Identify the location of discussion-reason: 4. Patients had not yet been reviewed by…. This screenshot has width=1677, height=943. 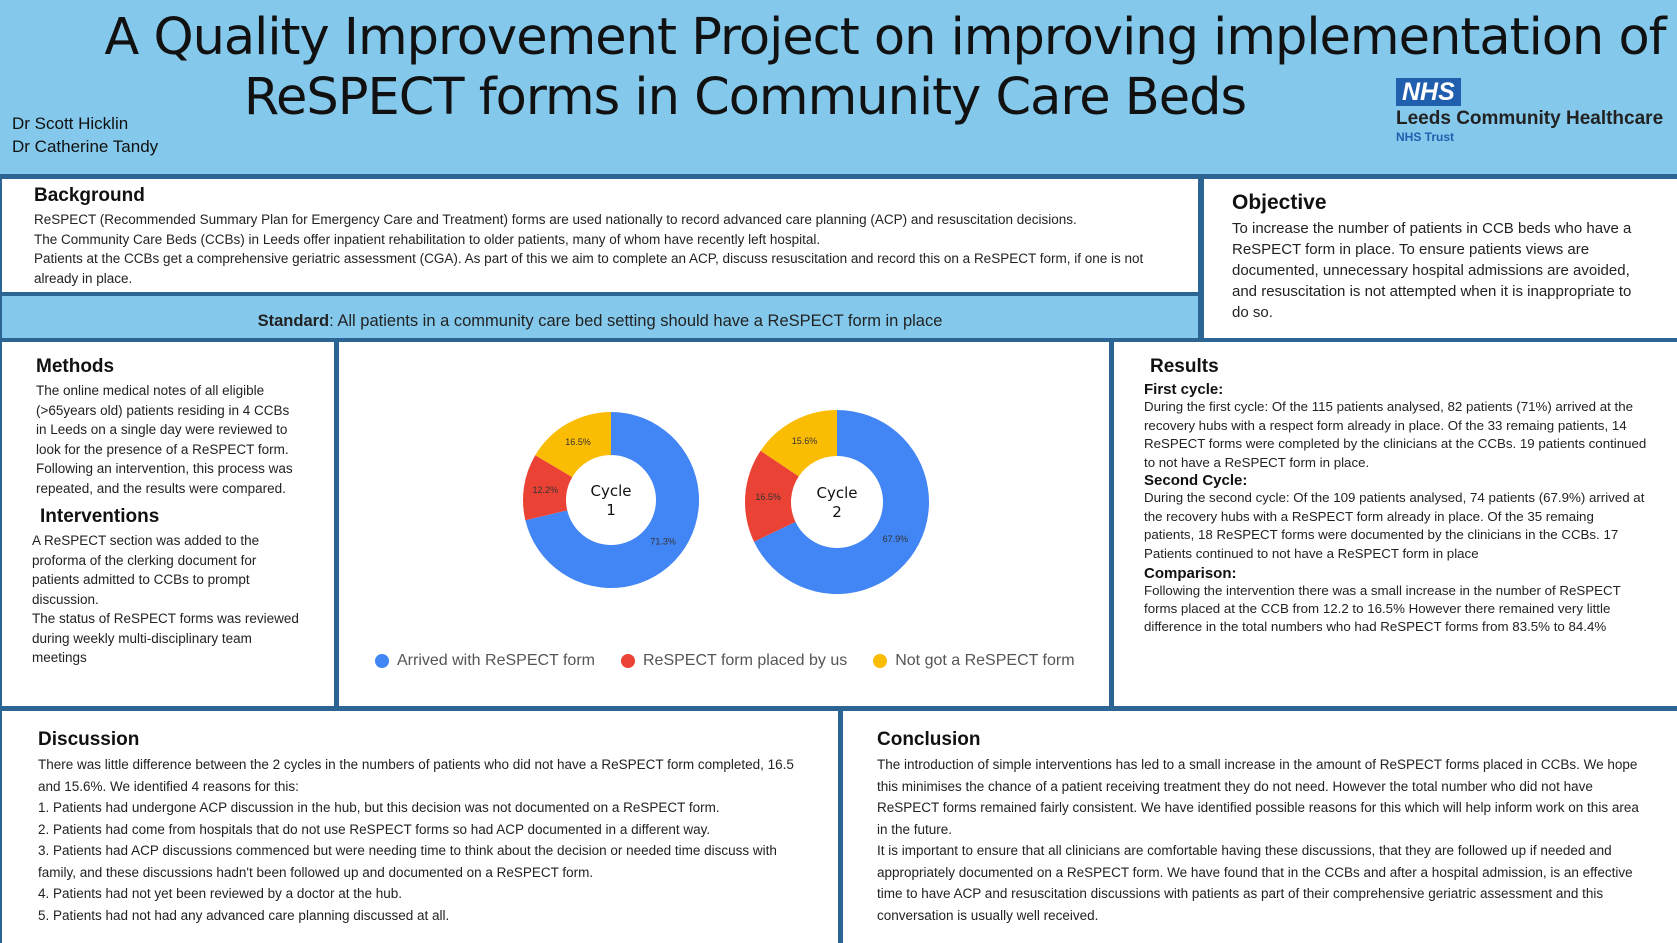
(220, 893).